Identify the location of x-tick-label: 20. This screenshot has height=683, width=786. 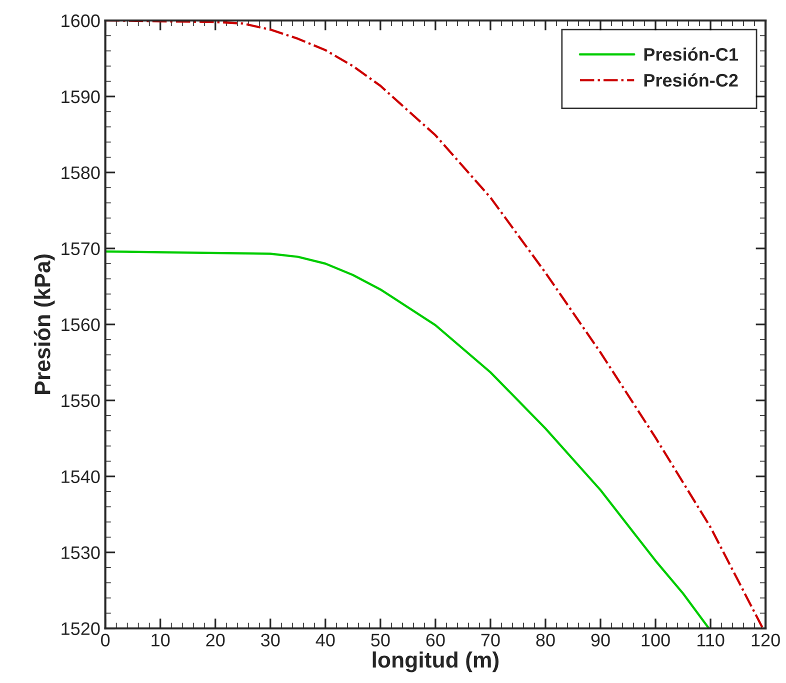
(215, 640).